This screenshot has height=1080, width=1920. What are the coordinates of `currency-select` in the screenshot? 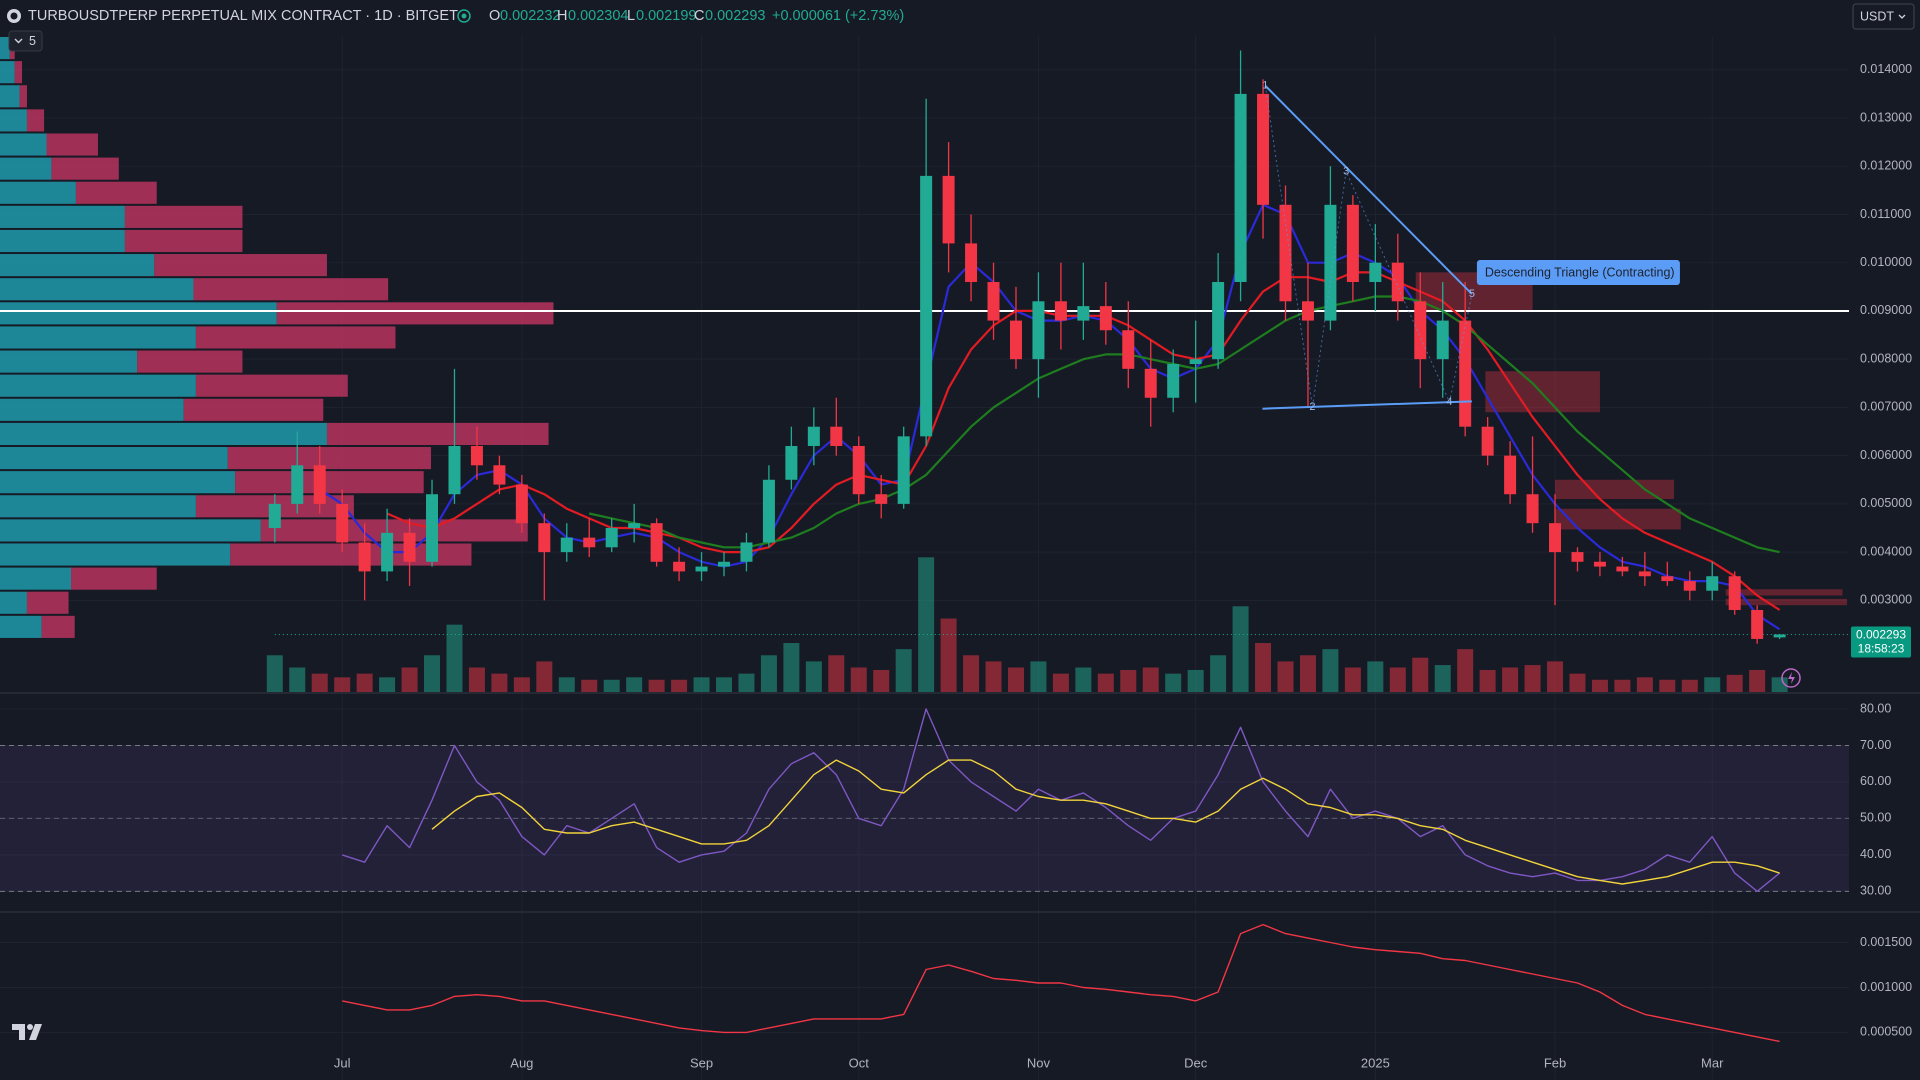 It's located at (1883, 16).